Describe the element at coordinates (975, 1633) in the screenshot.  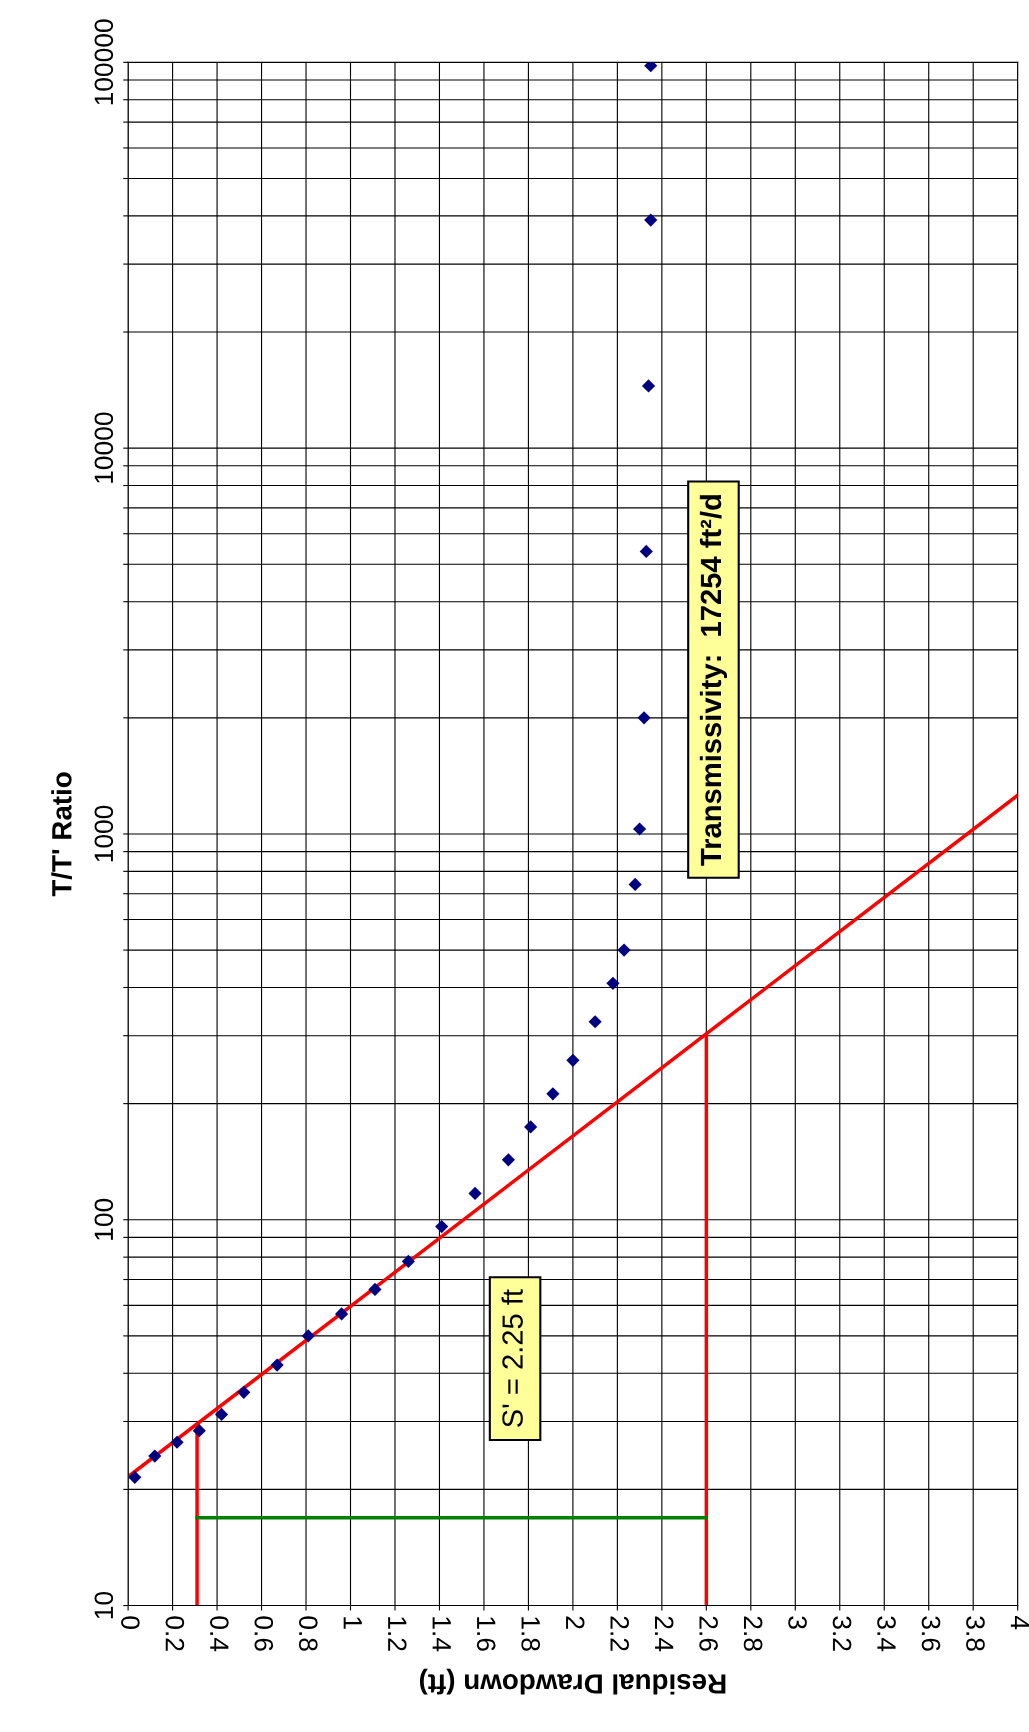
I see `x-tick-label: 3.8` at that location.